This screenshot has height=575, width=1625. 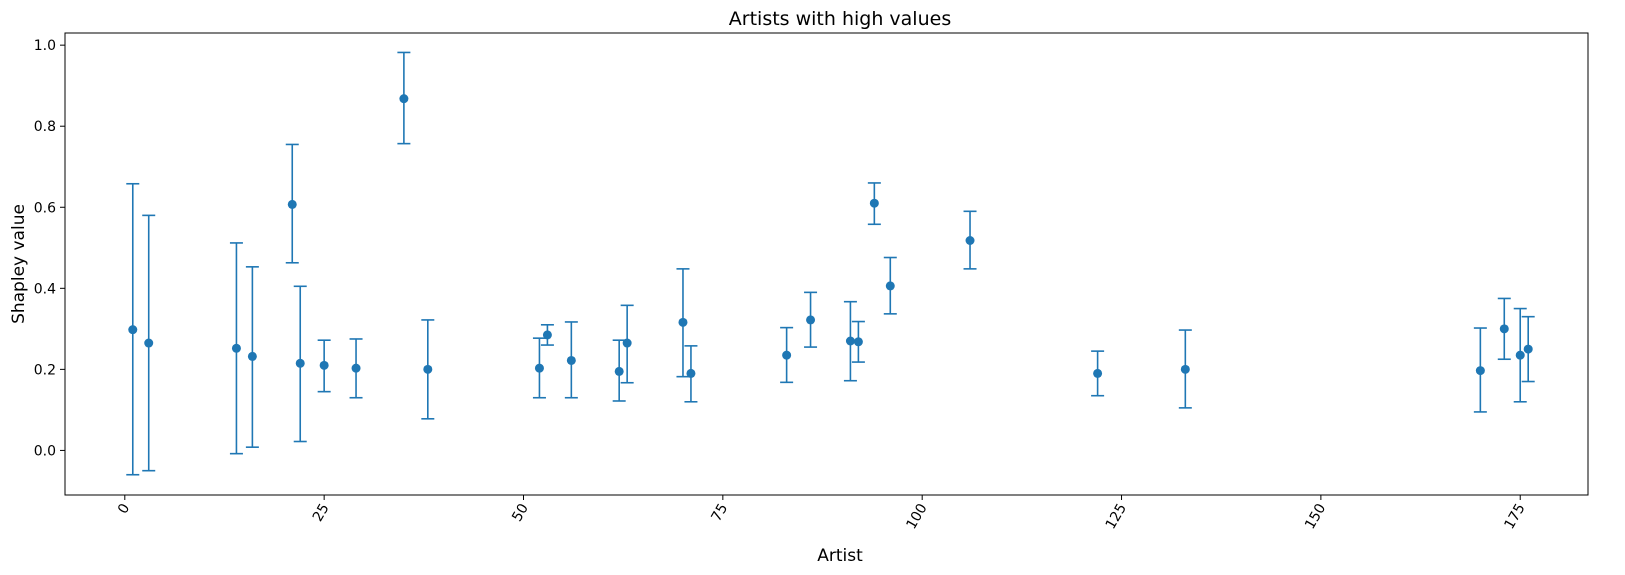 What do you see at coordinates (45, 46) in the screenshot?
I see `y-tick-label: 1.0` at bounding box center [45, 46].